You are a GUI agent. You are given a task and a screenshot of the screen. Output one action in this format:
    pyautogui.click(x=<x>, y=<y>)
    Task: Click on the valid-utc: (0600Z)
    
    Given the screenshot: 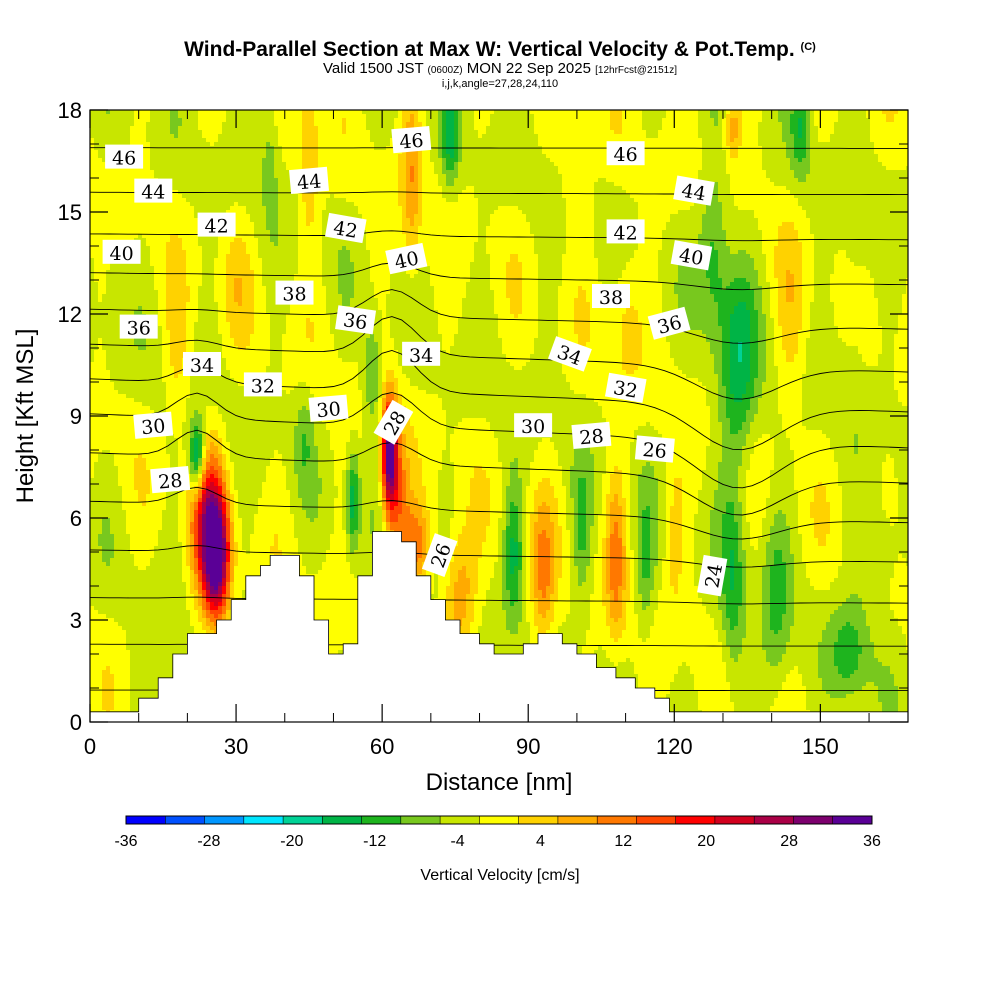 What is the action you would take?
    pyautogui.click(x=445, y=70)
    